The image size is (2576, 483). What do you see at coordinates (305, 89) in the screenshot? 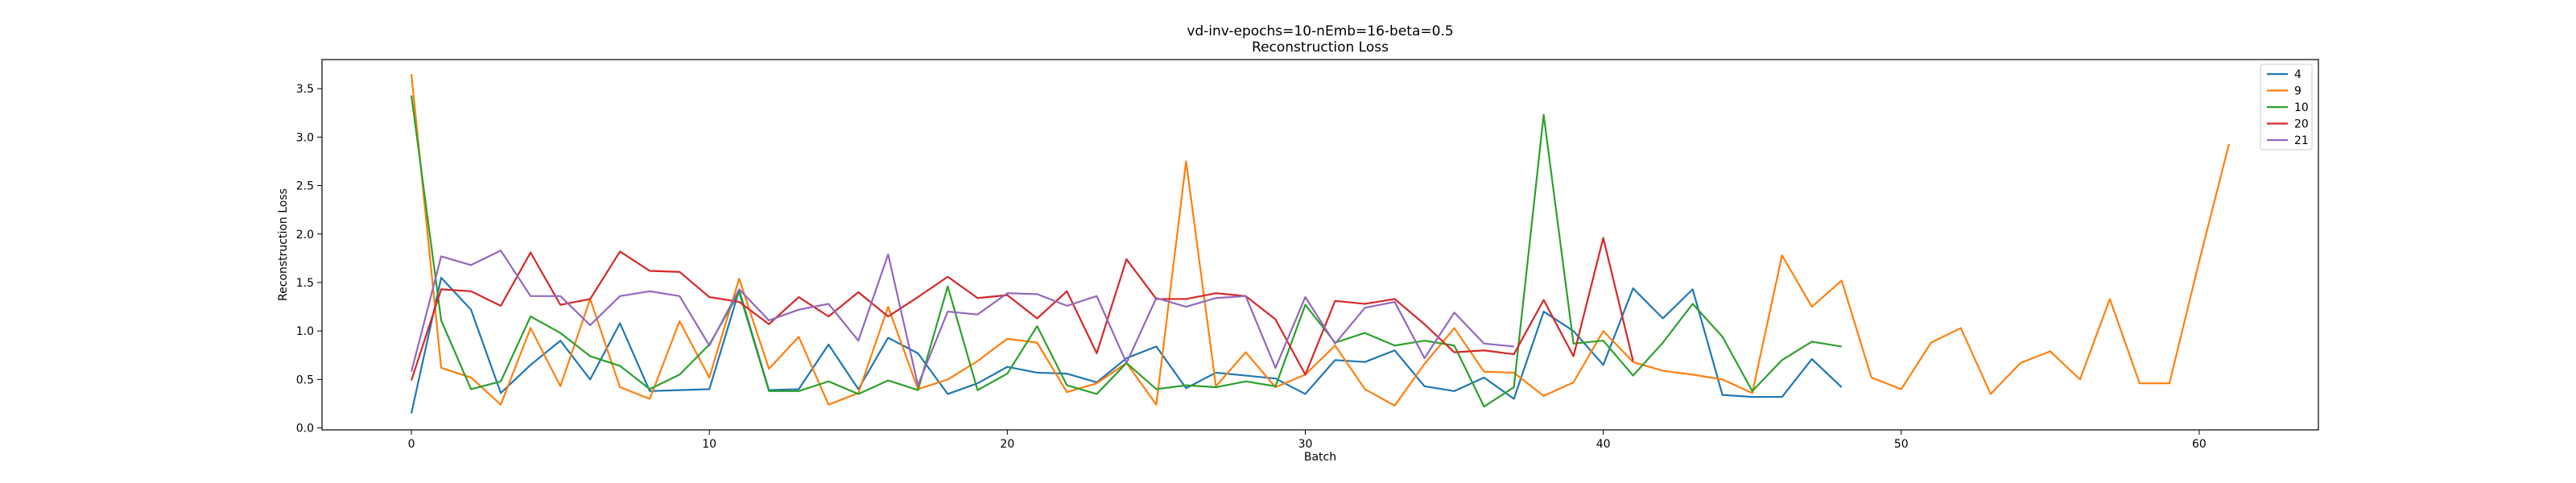
I see `y-tick-label: 3.5` at bounding box center [305, 89].